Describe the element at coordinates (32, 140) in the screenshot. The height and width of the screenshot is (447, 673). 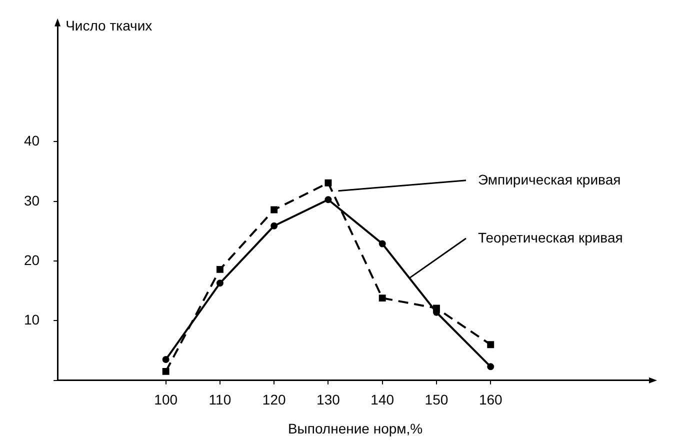
I see `y-tick-label: 40` at that location.